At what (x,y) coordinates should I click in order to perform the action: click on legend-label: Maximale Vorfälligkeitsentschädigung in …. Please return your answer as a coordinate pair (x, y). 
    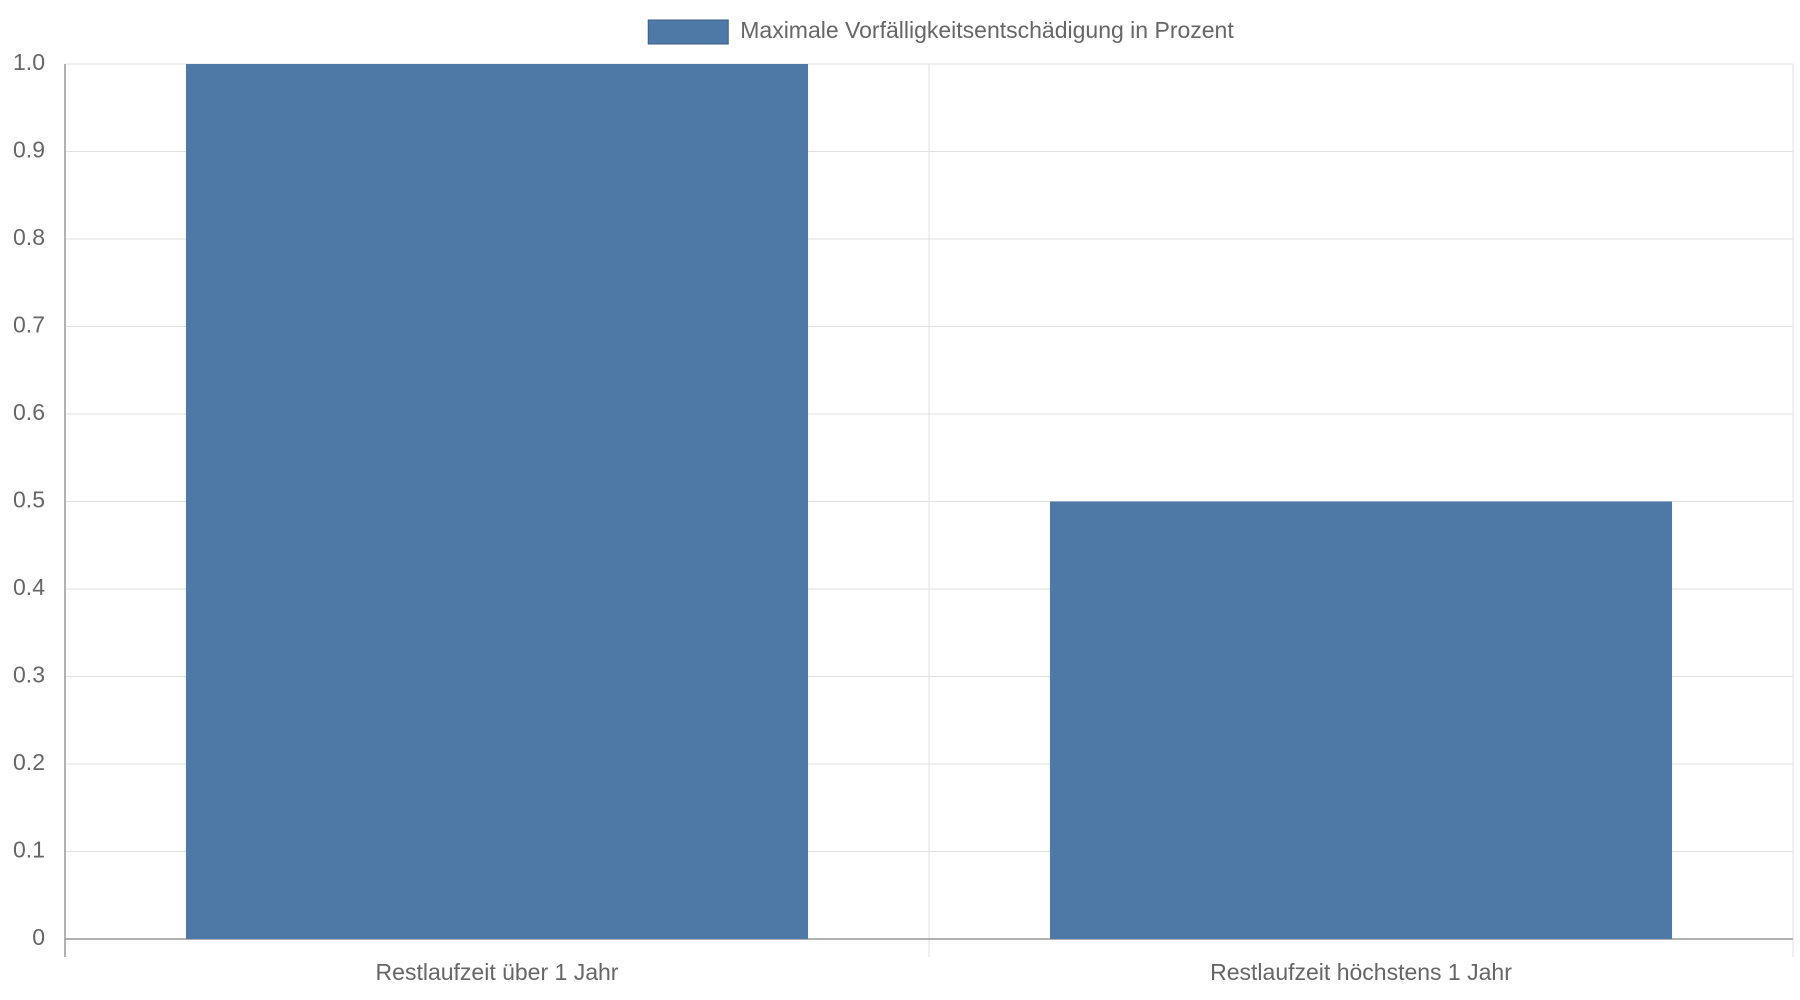
    Looking at the image, I should click on (987, 30).